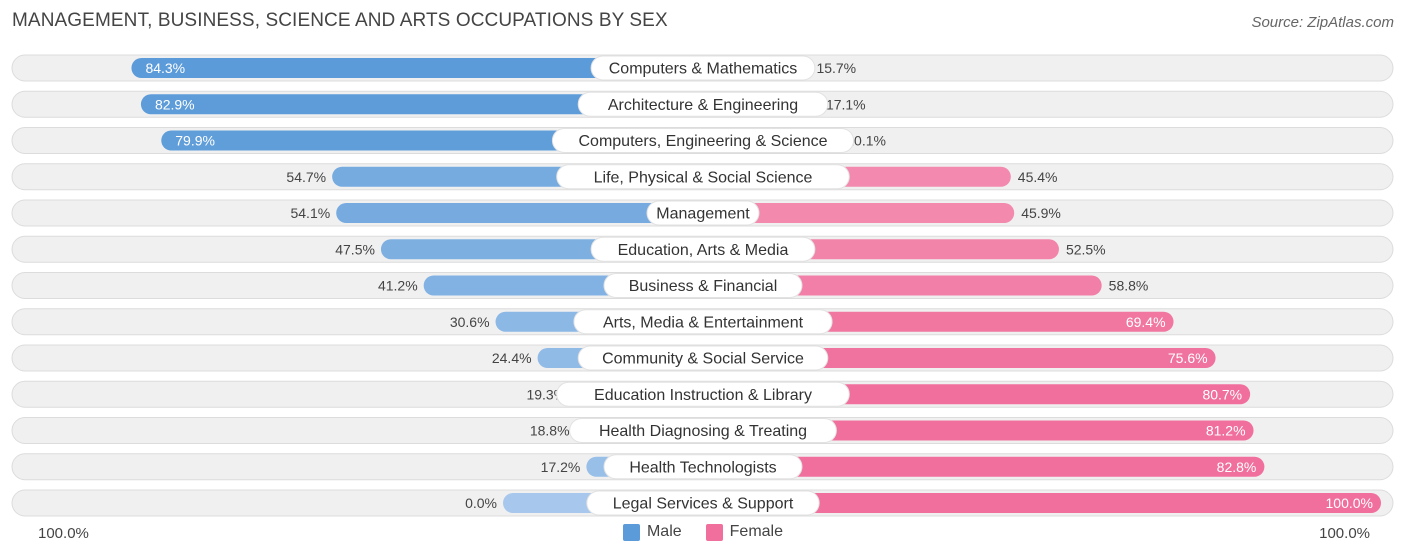  What do you see at coordinates (1222, 394) in the screenshot?
I see `value-label-female: 80.7%` at bounding box center [1222, 394].